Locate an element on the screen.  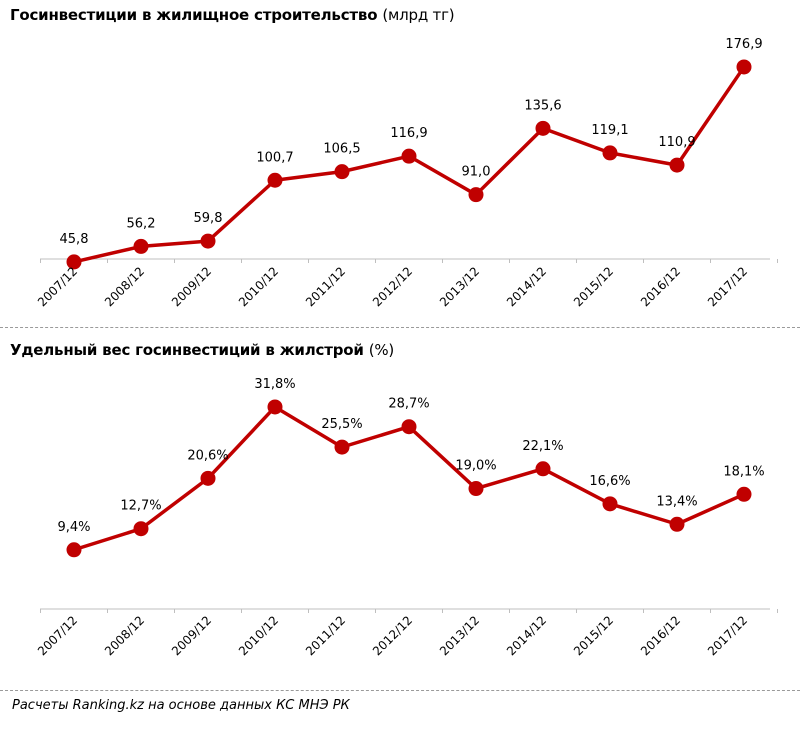
chart1-point-2016/12 is located at coordinates (677, 165).